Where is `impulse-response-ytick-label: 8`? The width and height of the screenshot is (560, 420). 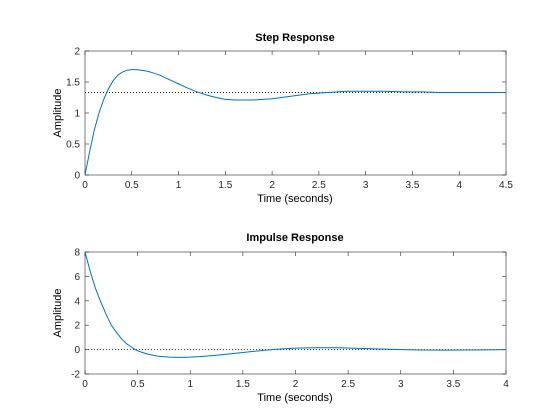 impulse-response-ytick-label: 8 is located at coordinates (77, 253).